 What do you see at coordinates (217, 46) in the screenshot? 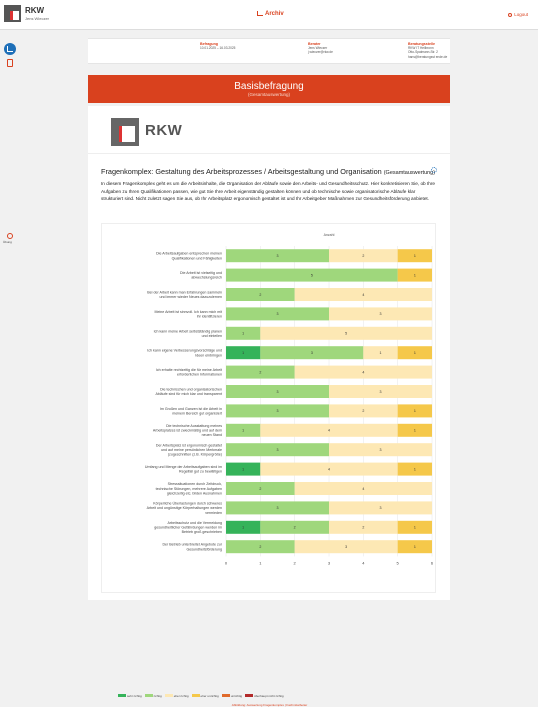
I see `info-befragung: Befragung 10.01.2025 – 16.03.2025` at bounding box center [217, 46].